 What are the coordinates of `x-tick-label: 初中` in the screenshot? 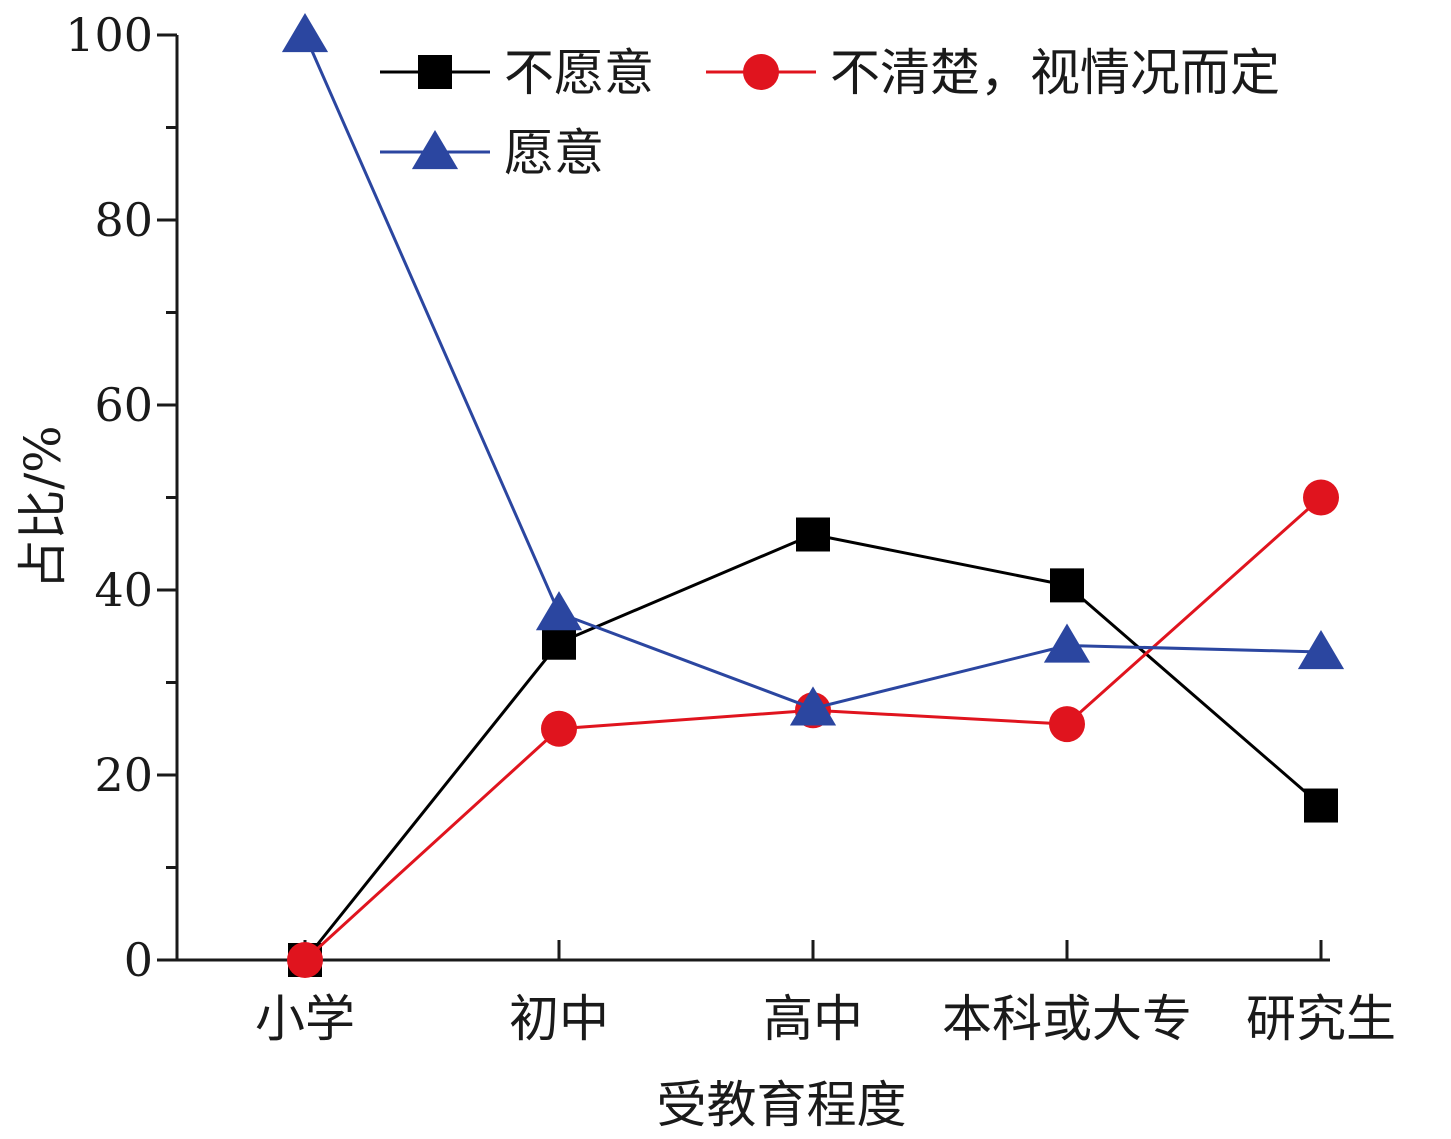 It's located at (559, 1019).